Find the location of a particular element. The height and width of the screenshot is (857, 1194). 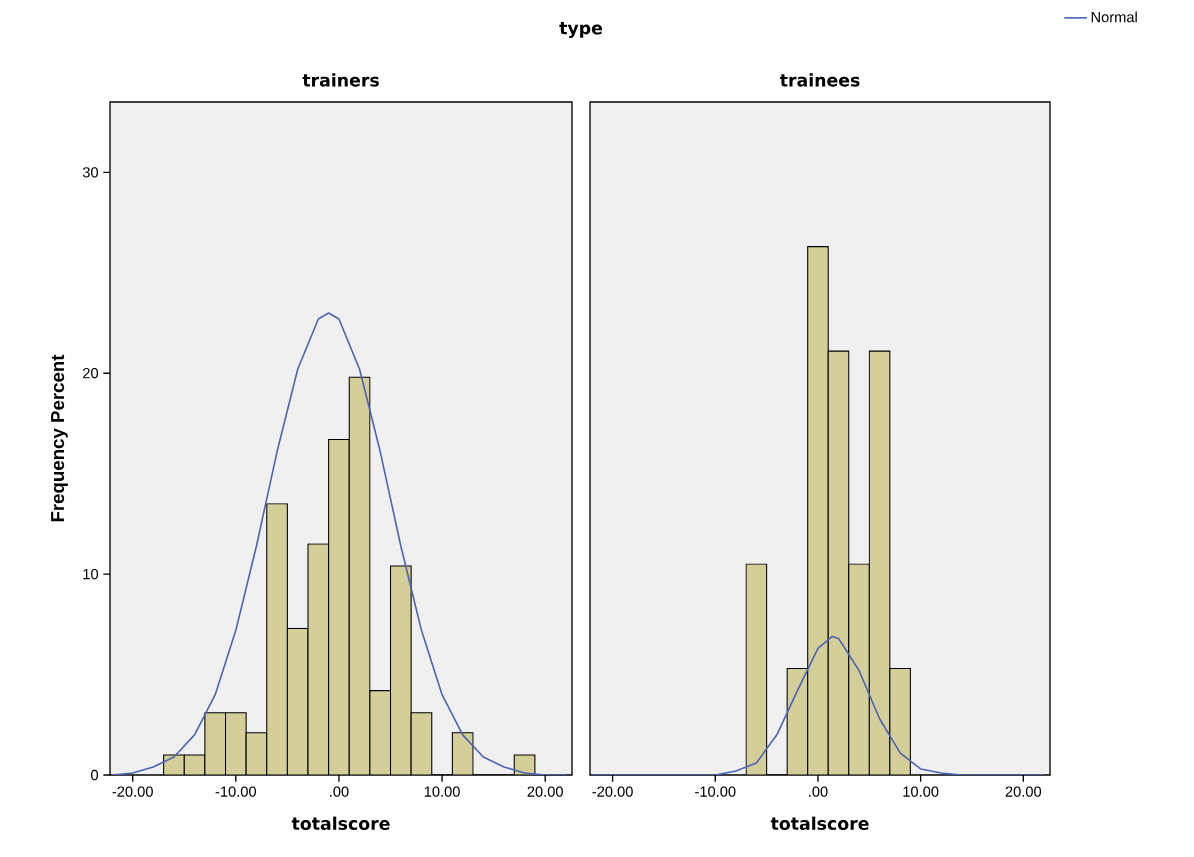

chart-title: trainers is located at coordinates (340, 80).